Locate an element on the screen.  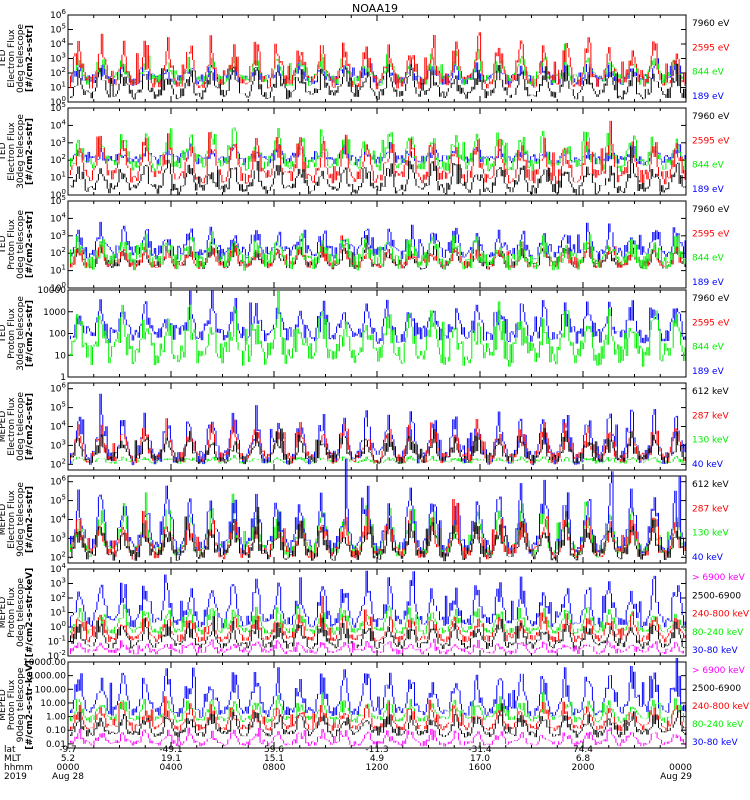
y-tick-label: 1000 is located at coordinates (54, 313).